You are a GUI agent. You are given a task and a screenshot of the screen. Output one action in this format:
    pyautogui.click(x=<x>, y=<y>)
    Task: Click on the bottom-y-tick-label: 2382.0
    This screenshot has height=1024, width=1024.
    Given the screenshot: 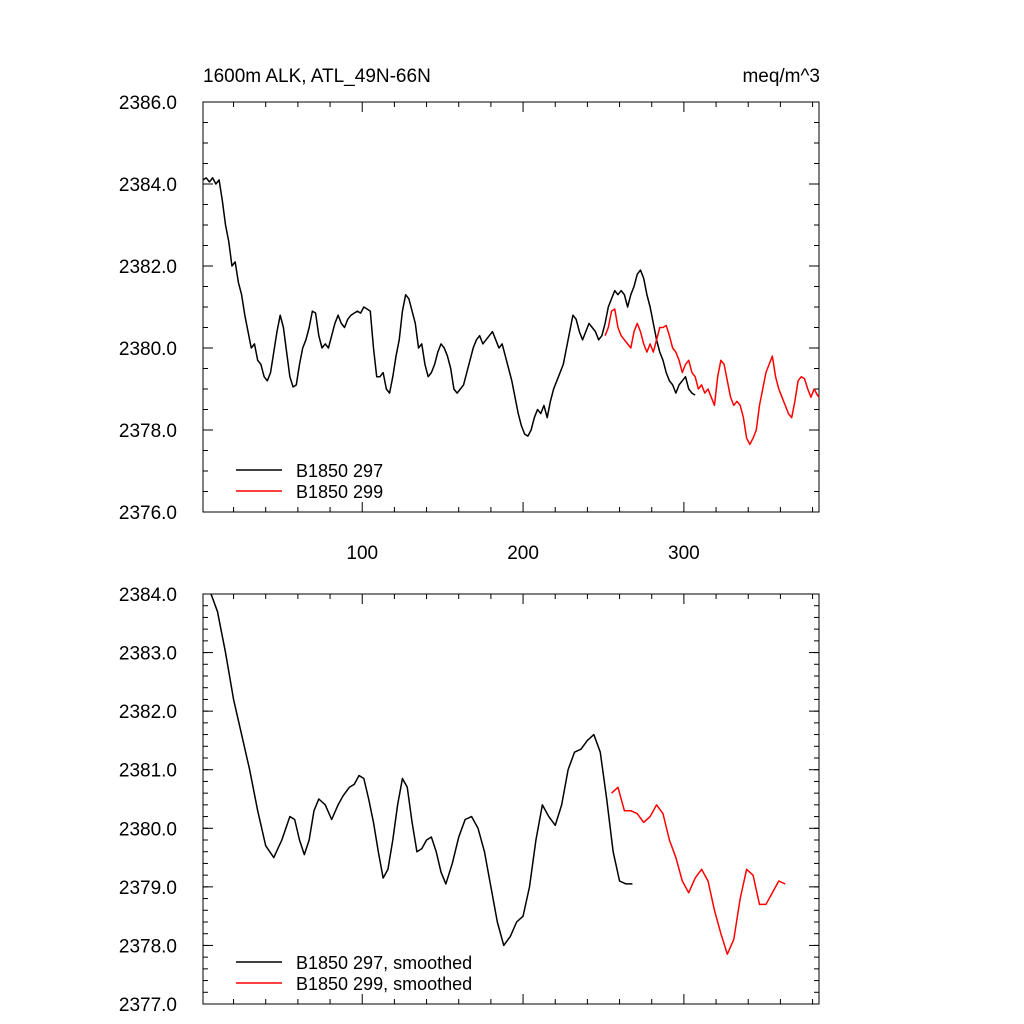 What is the action you would take?
    pyautogui.click(x=148, y=712)
    